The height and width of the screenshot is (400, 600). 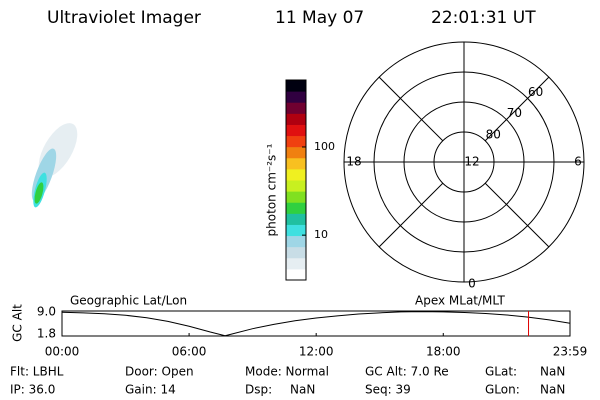 What do you see at coordinates (128, 301) in the screenshot?
I see `left-label: Geographic Lat/Lon` at bounding box center [128, 301].